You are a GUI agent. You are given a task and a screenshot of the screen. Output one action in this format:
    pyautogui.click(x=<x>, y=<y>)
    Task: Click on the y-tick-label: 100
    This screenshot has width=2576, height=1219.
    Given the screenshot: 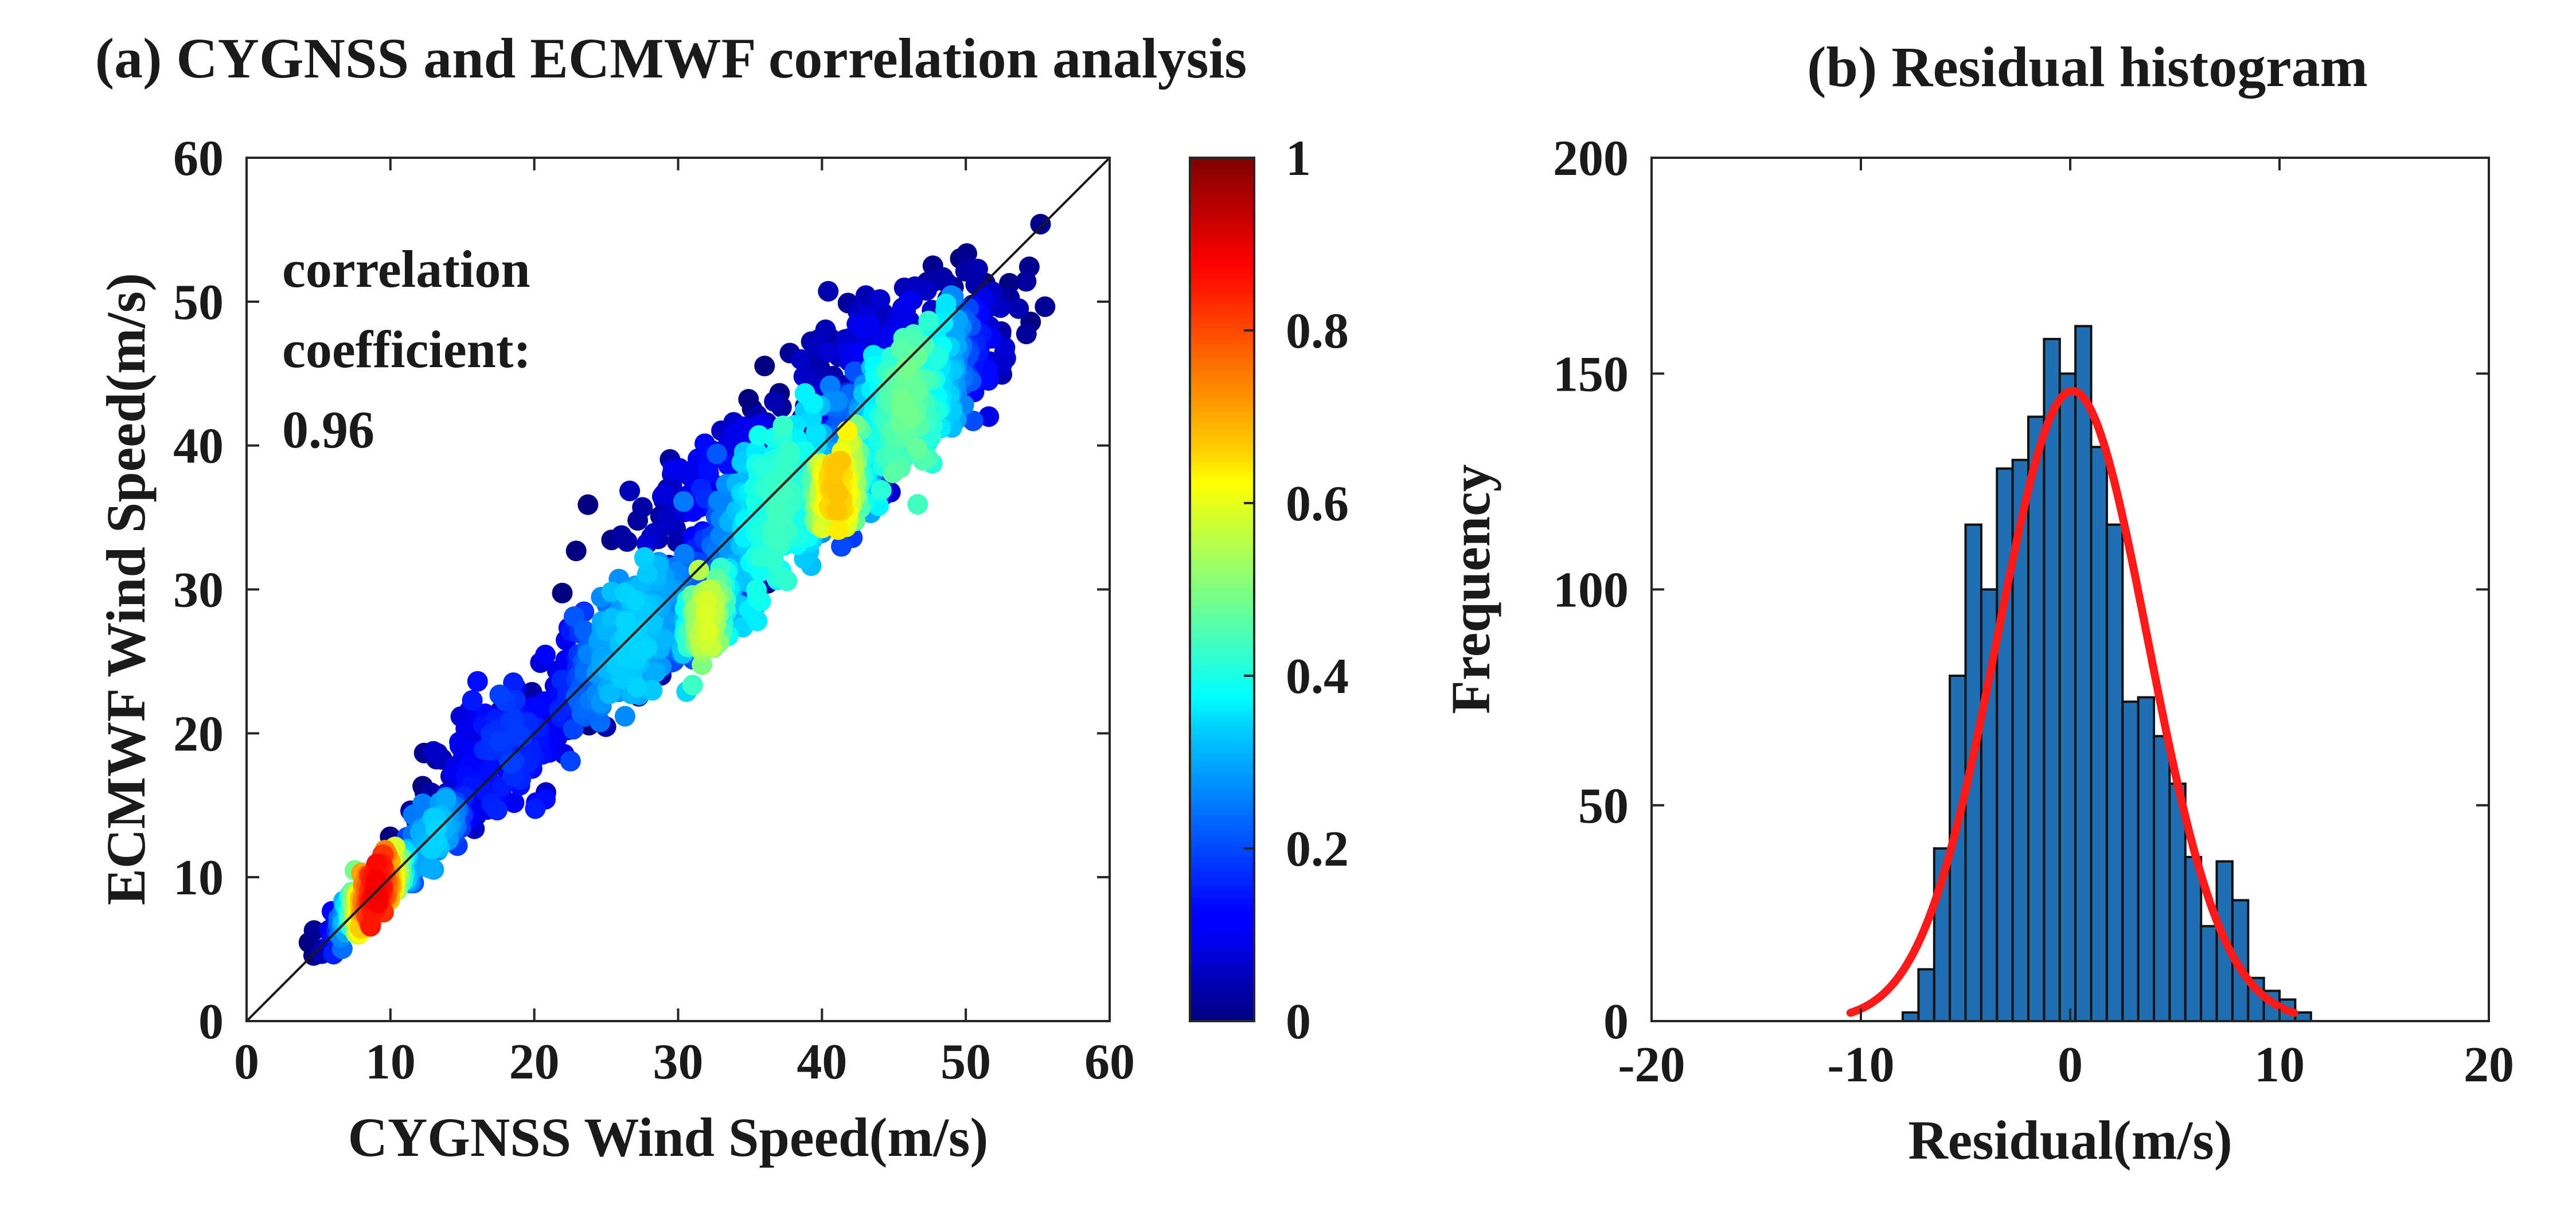 What is the action you would take?
    pyautogui.click(x=1591, y=590)
    